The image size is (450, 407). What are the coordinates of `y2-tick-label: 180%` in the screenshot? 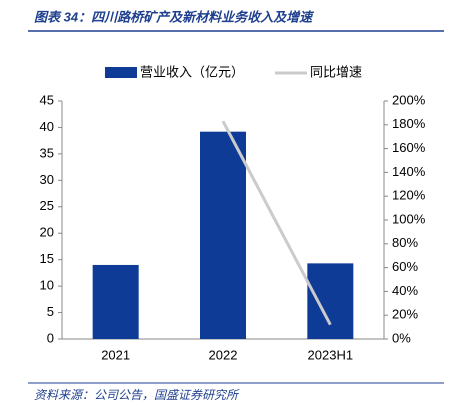 It's located at (409, 123).